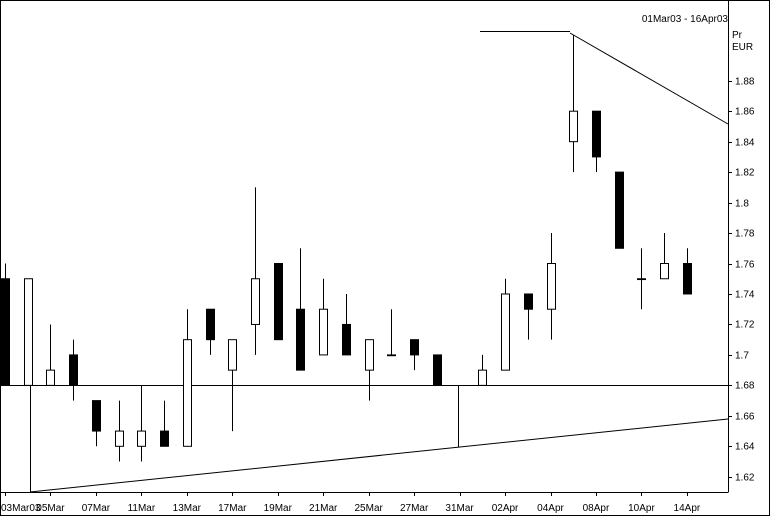  What do you see at coordinates (745, 82) in the screenshot?
I see `y-tick-label: 1.88` at bounding box center [745, 82].